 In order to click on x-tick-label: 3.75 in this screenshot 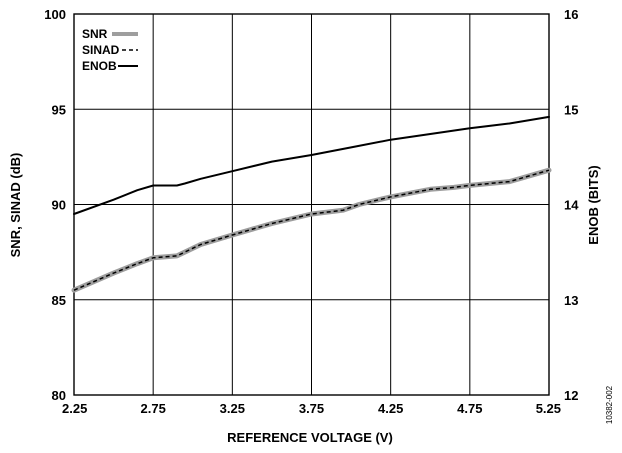, I will do `click(311, 408)`.